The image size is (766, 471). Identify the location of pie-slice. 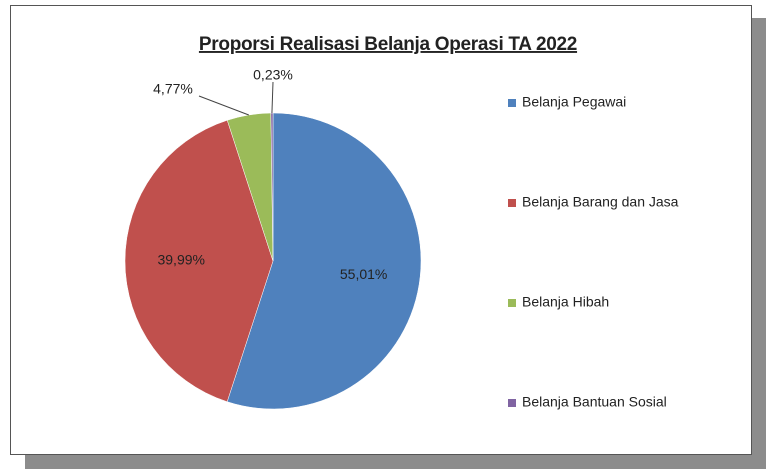
(199, 261).